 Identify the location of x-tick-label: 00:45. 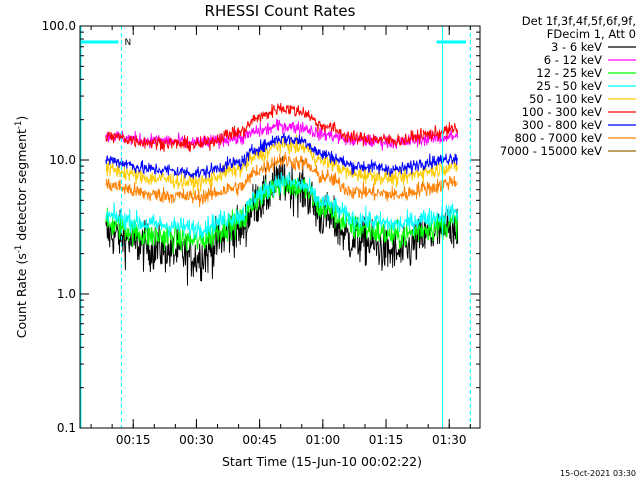
(259, 440).